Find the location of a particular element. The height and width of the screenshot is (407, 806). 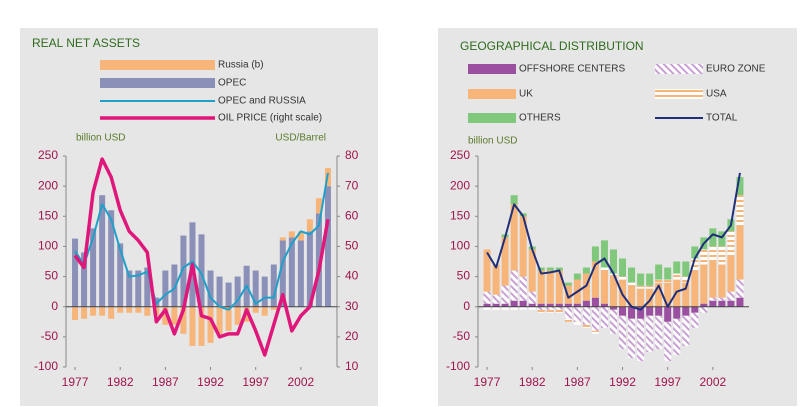

y-tick-label: 250 is located at coordinates (48, 155).